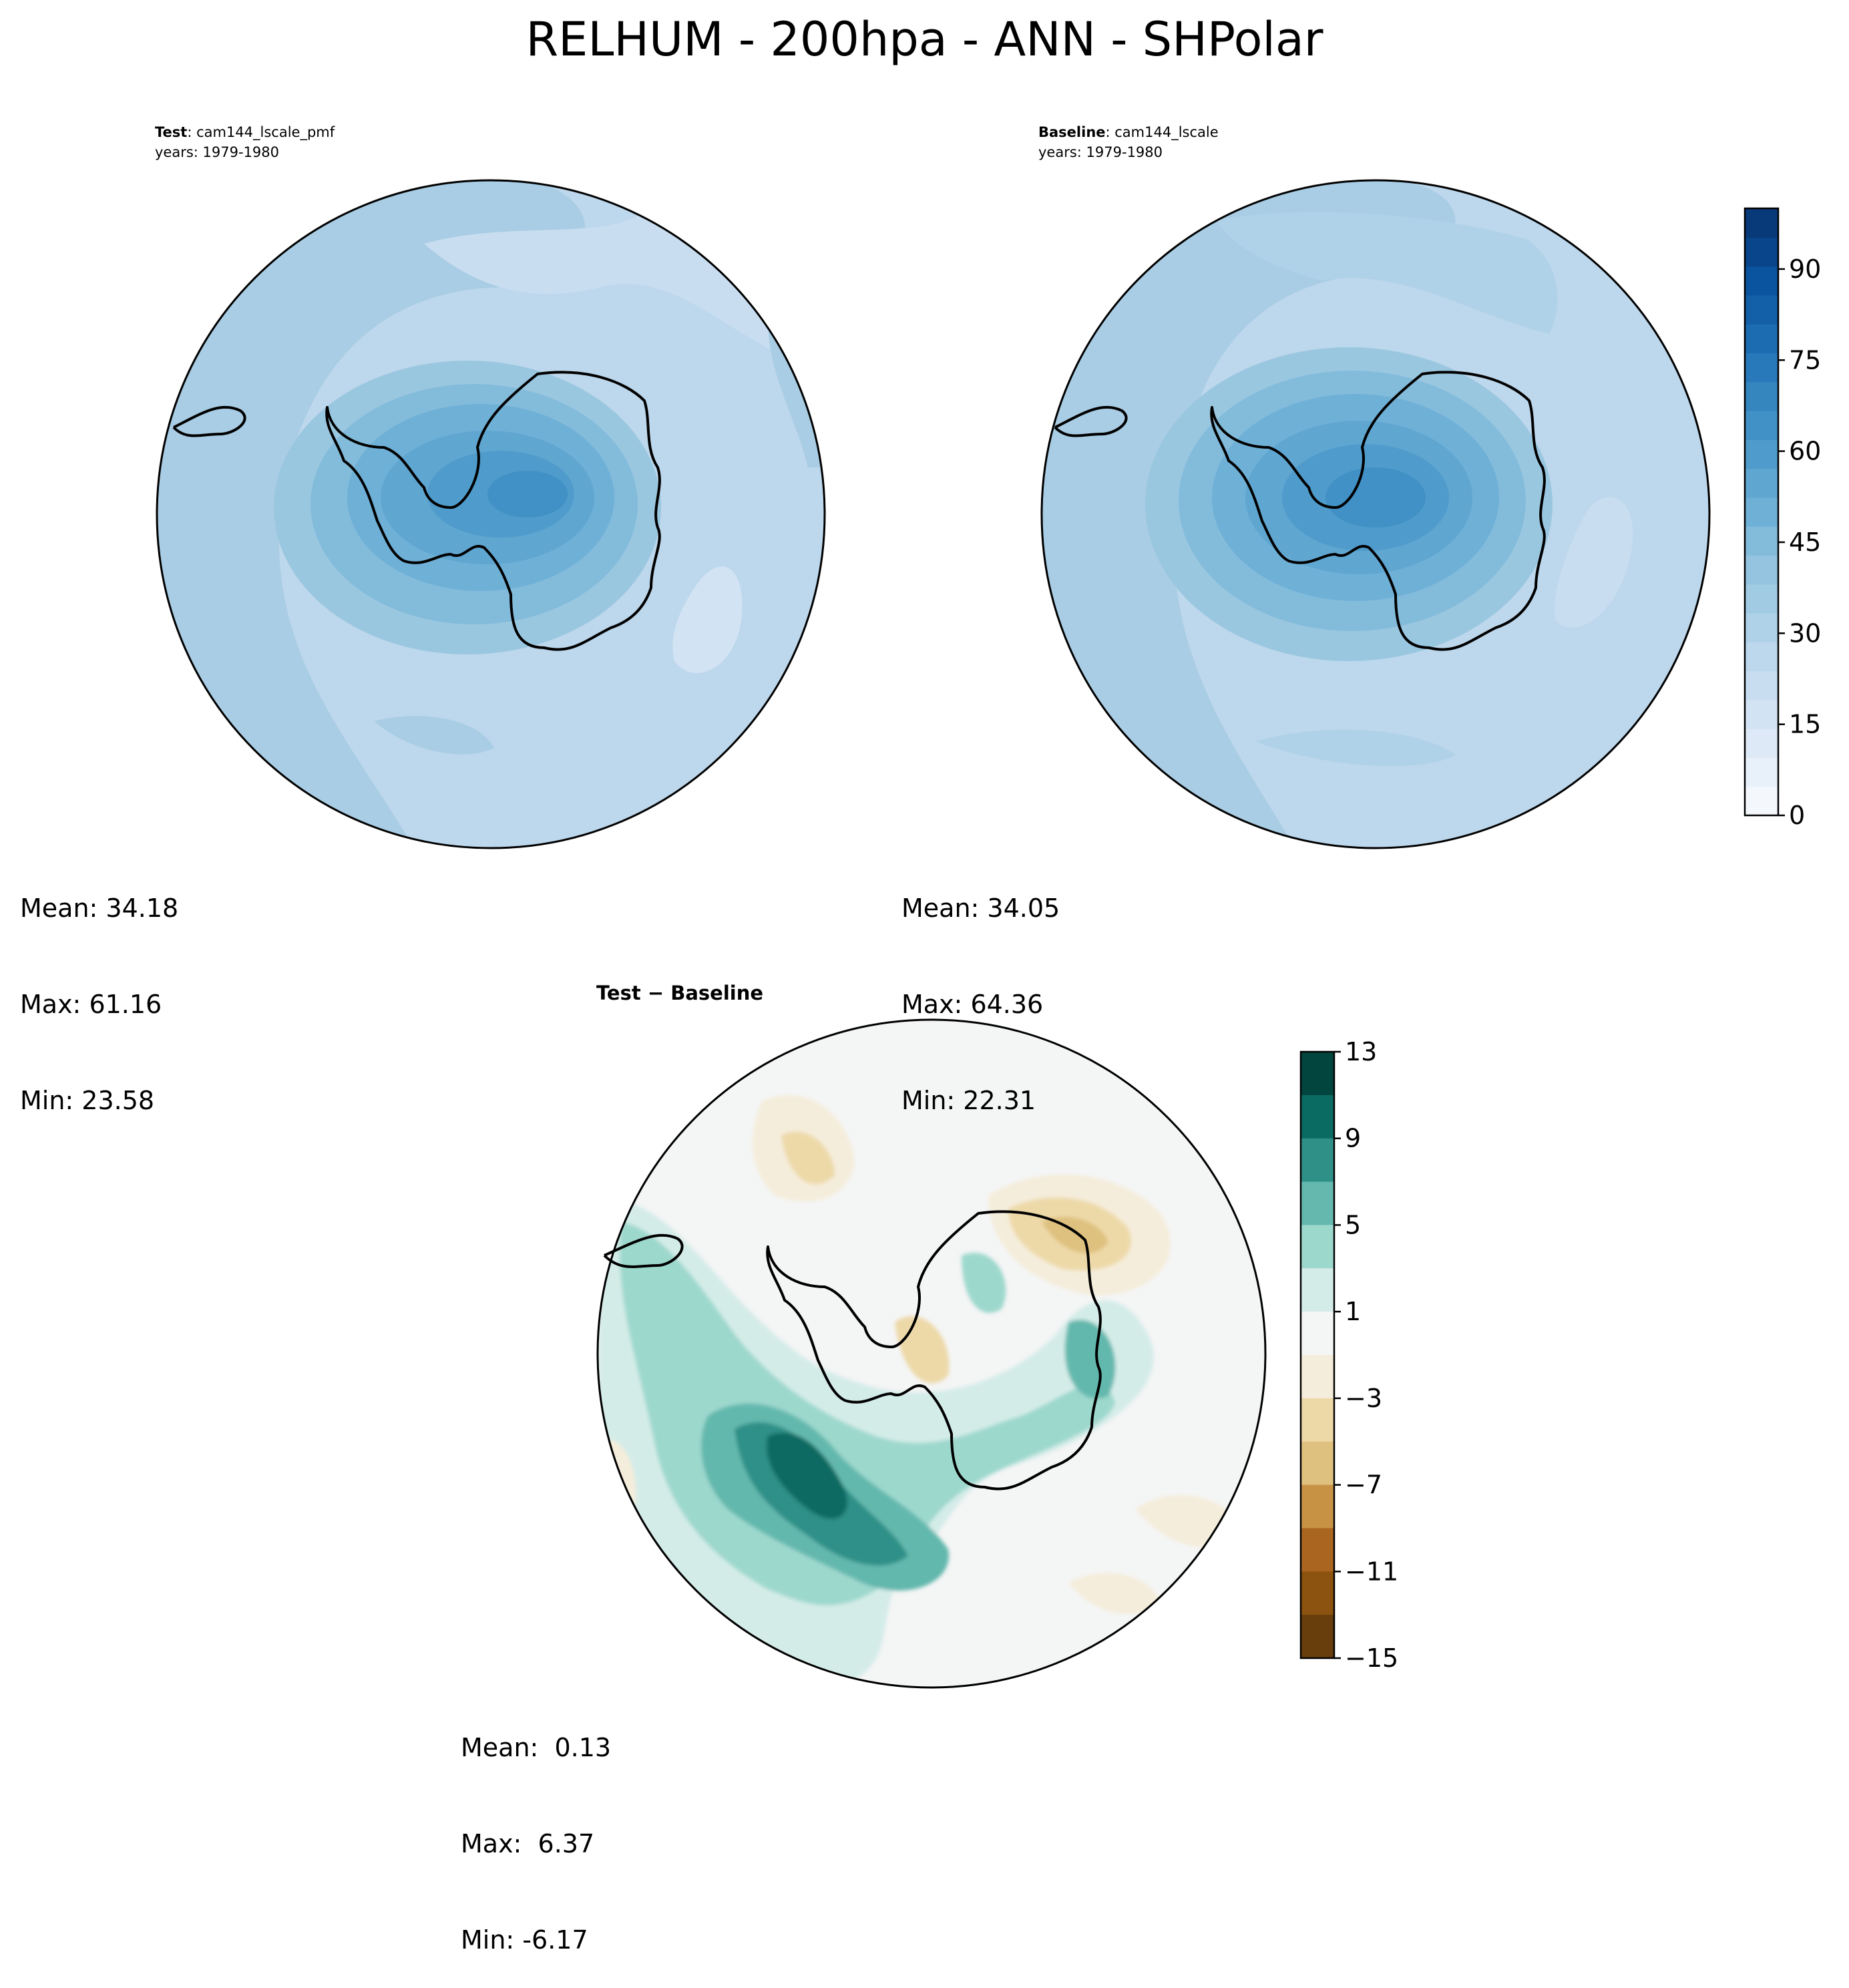 This screenshot has height=1988, width=1849. I want to click on diff-colorbar-tick-label: 5, so click(1353, 1224).